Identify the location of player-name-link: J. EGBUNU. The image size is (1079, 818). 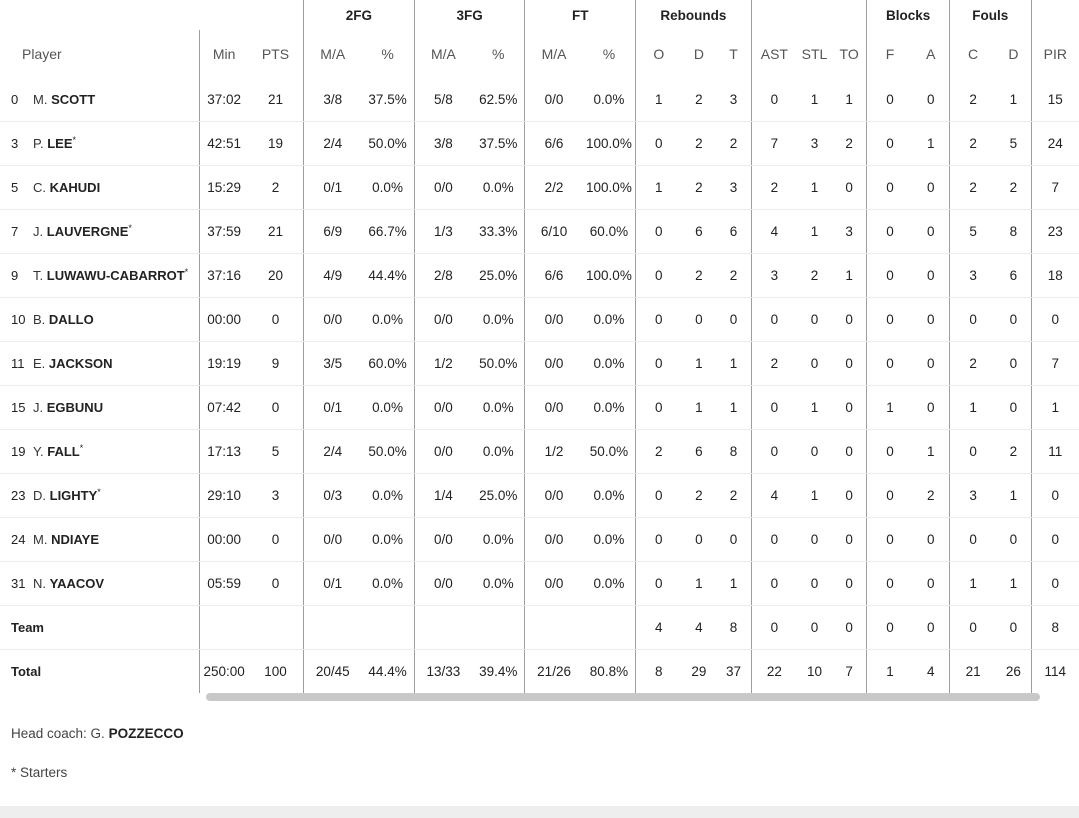
(68, 407).